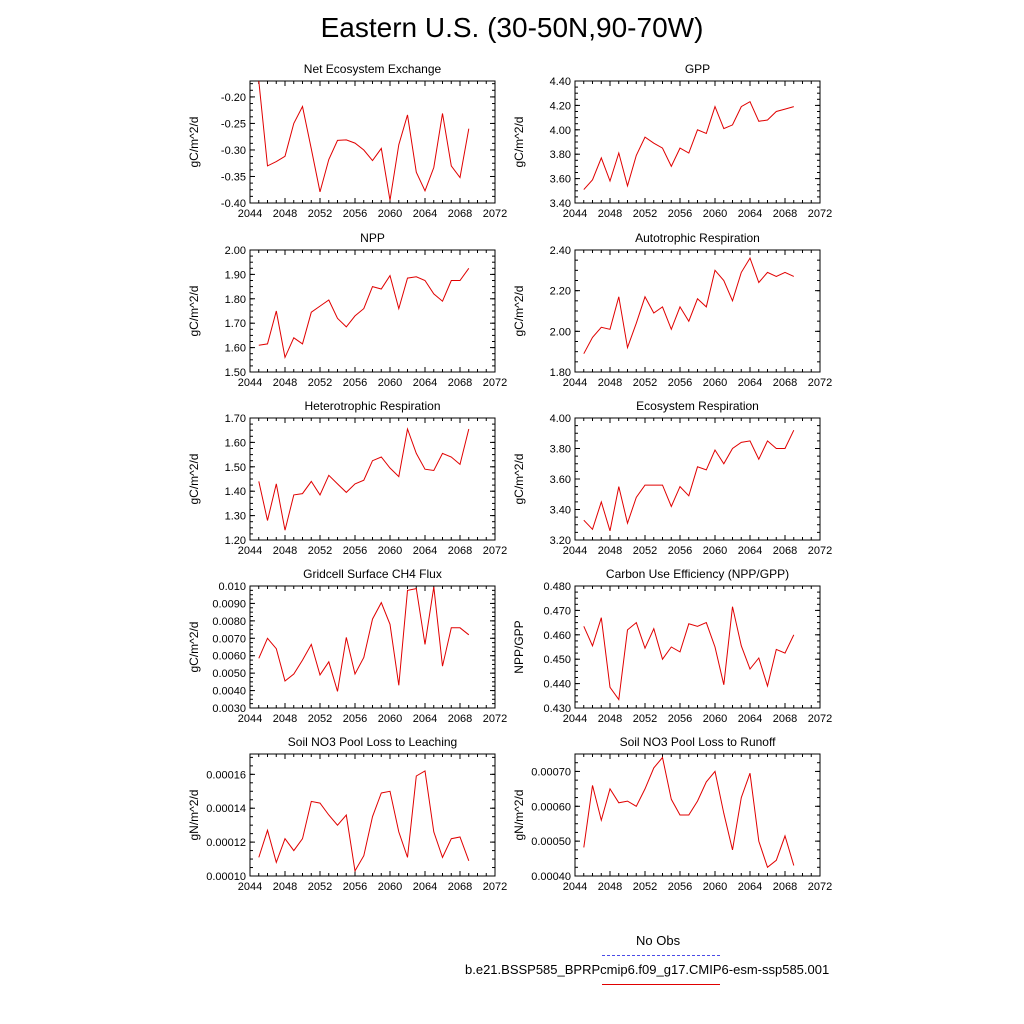 The image size is (1024, 1024). I want to click on chart-title: GPP, so click(697, 69).